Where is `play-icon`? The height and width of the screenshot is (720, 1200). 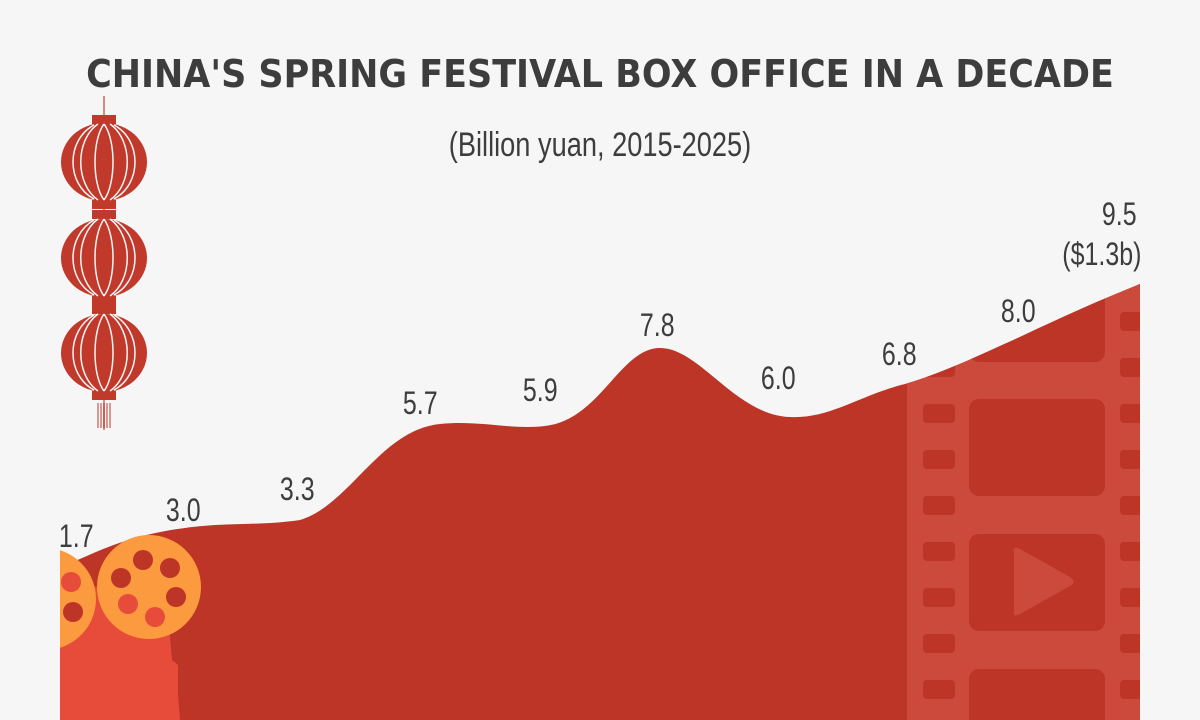 play-icon is located at coordinates (1043, 581).